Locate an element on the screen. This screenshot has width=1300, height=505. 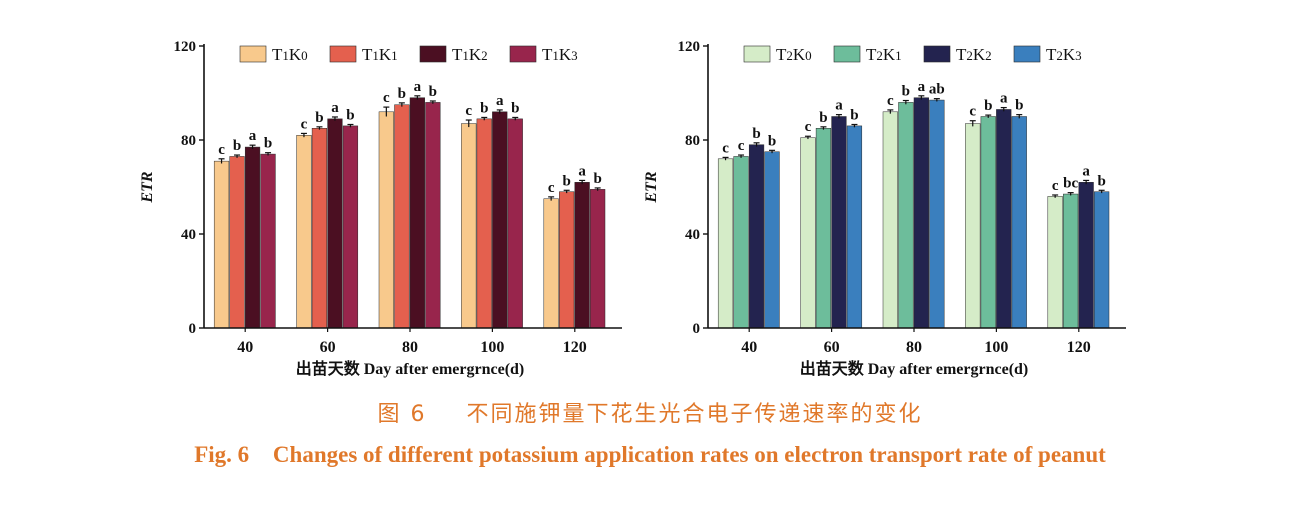
legend-label-t2k3: T2K3 is located at coordinates (1064, 54).